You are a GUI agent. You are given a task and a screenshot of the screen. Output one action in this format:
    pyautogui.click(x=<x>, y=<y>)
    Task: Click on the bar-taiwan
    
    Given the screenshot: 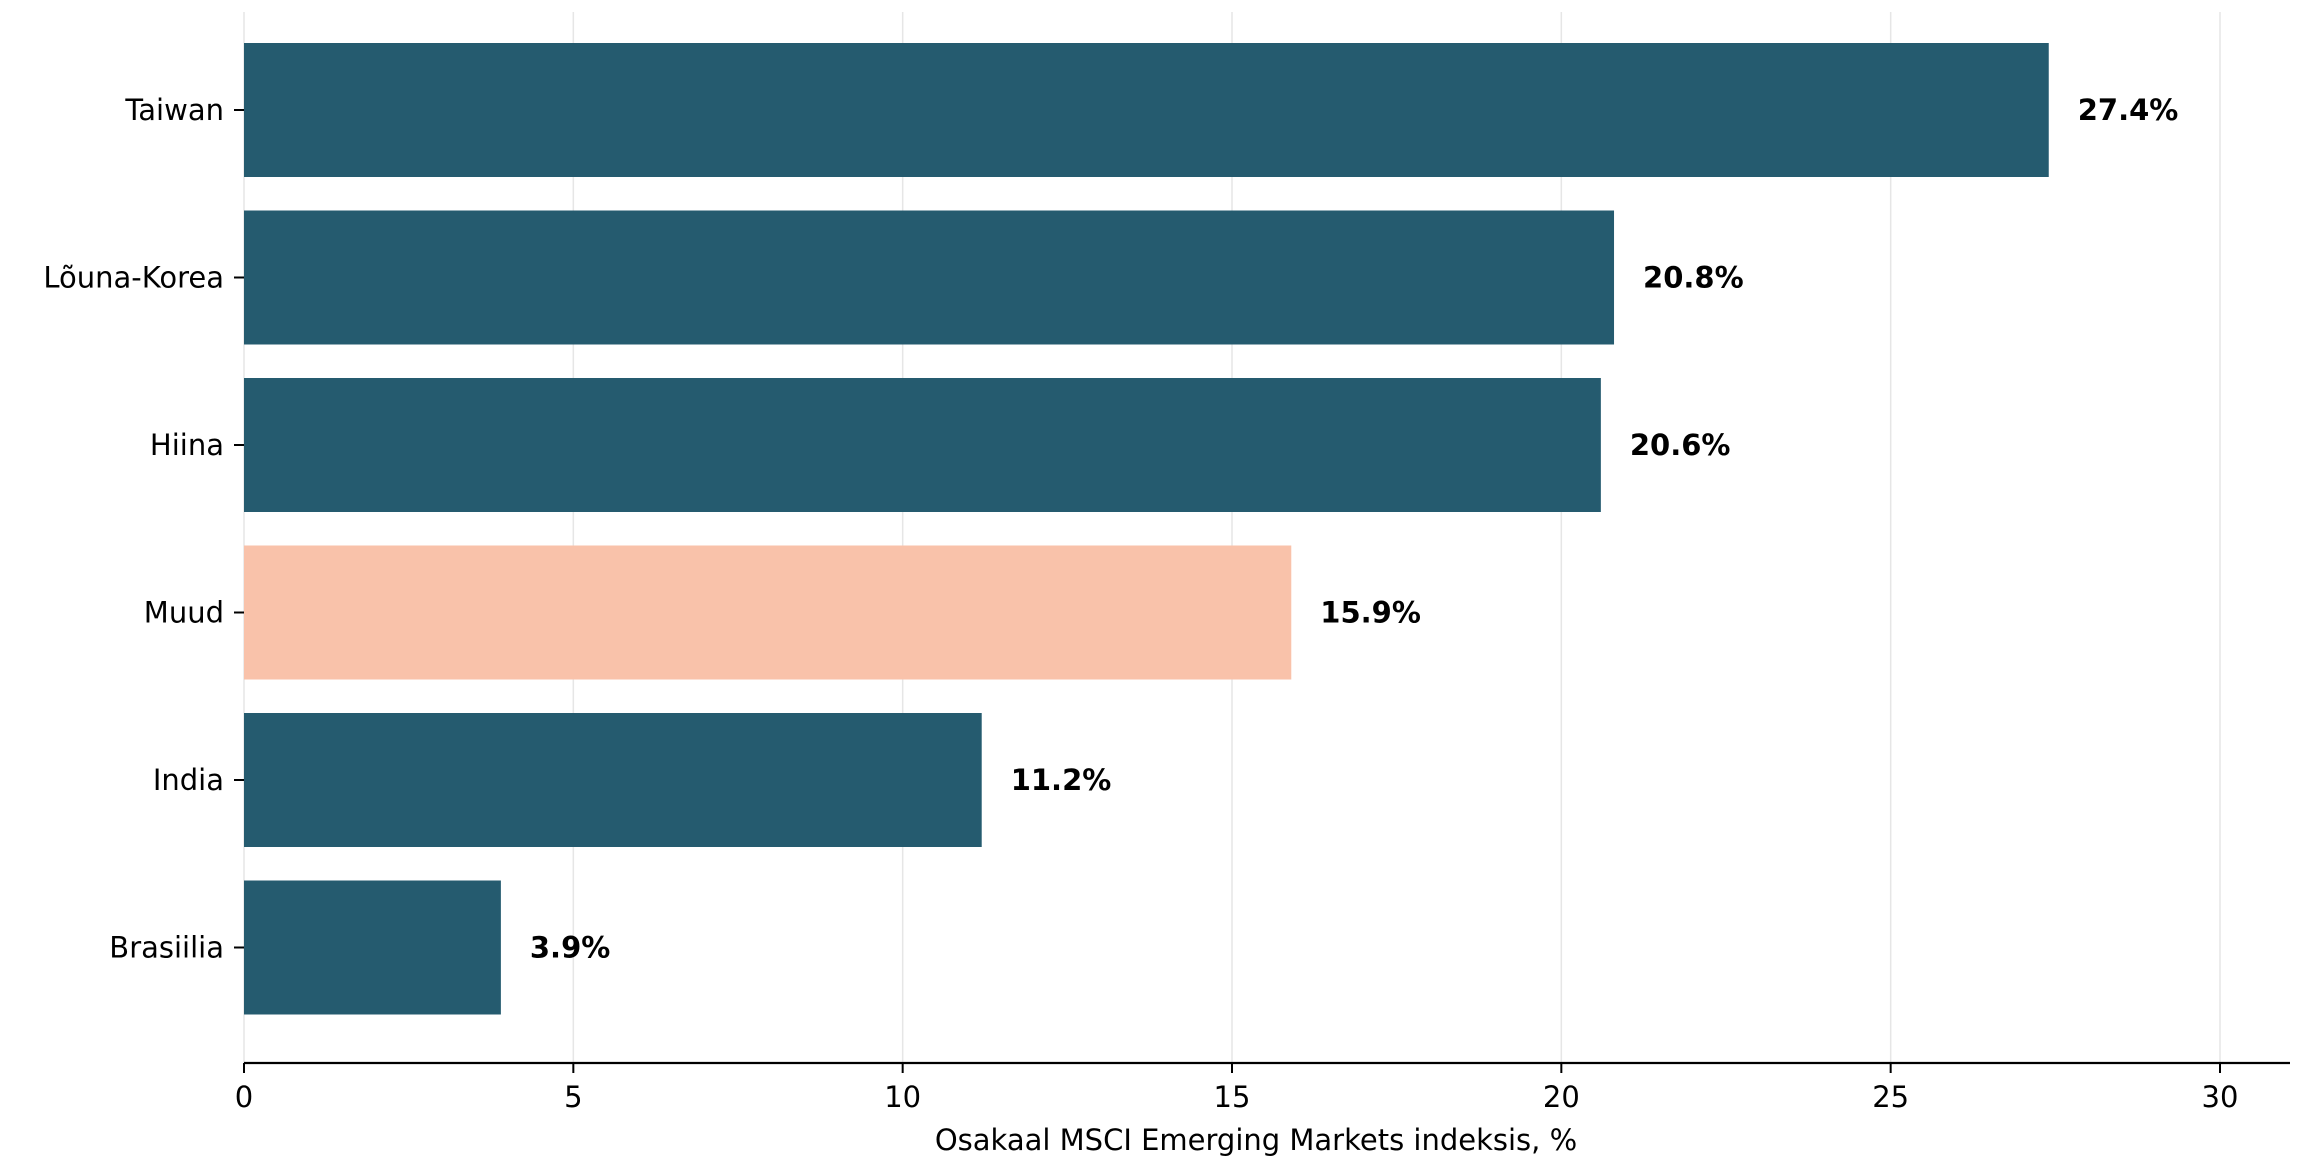 What is the action you would take?
    pyautogui.click(x=1146, y=110)
    